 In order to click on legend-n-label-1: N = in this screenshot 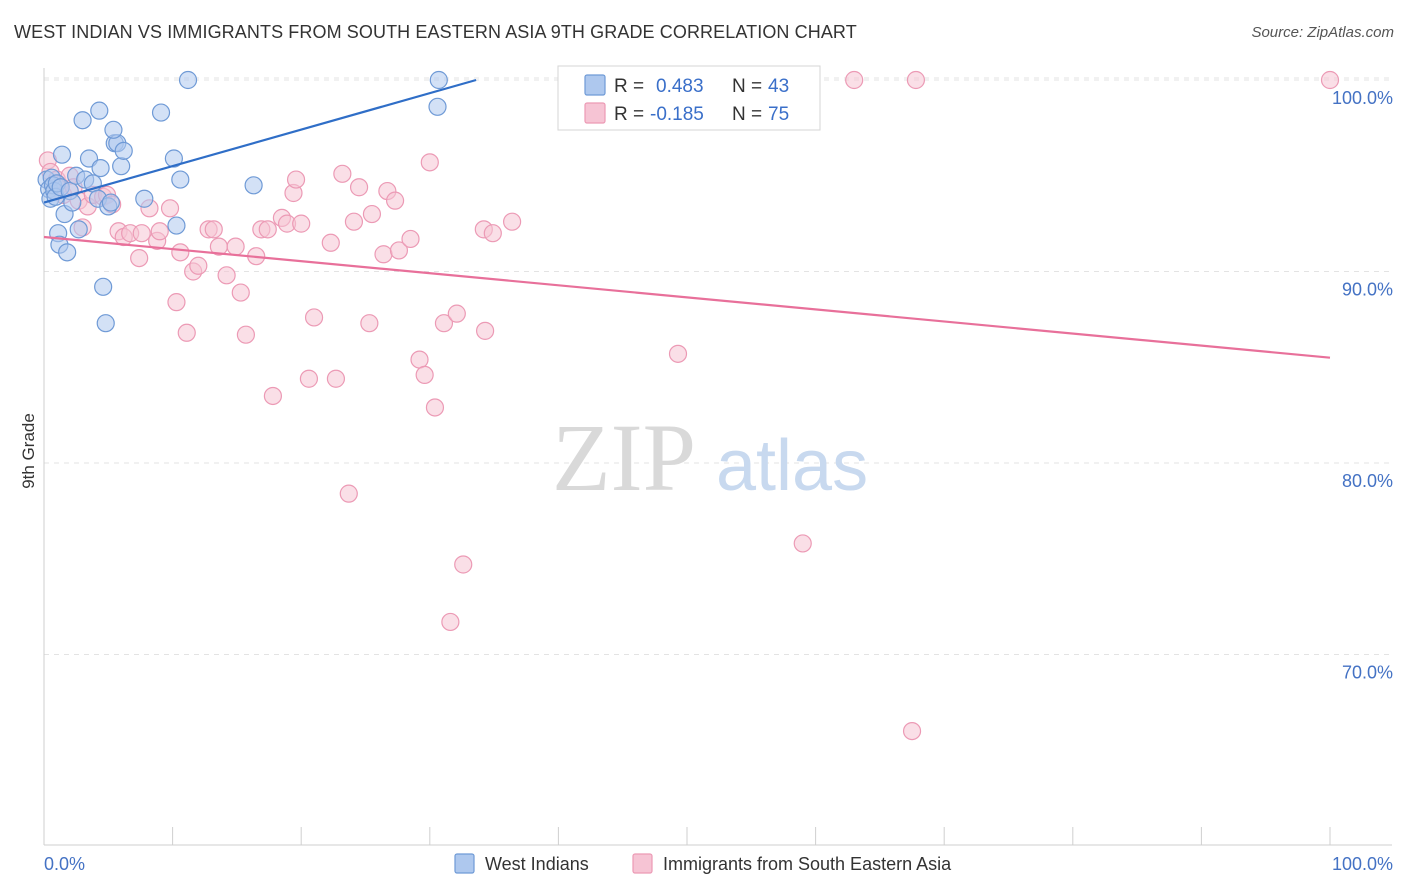, I will do `click(747, 114)`.